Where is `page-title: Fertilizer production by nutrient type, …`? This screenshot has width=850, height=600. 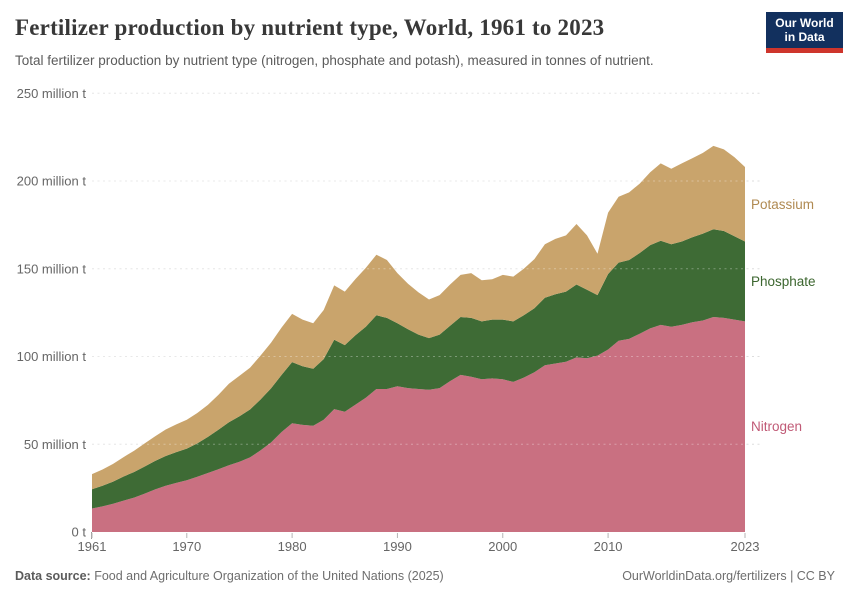
page-title: Fertilizer production by nutrient type, … is located at coordinates (310, 27).